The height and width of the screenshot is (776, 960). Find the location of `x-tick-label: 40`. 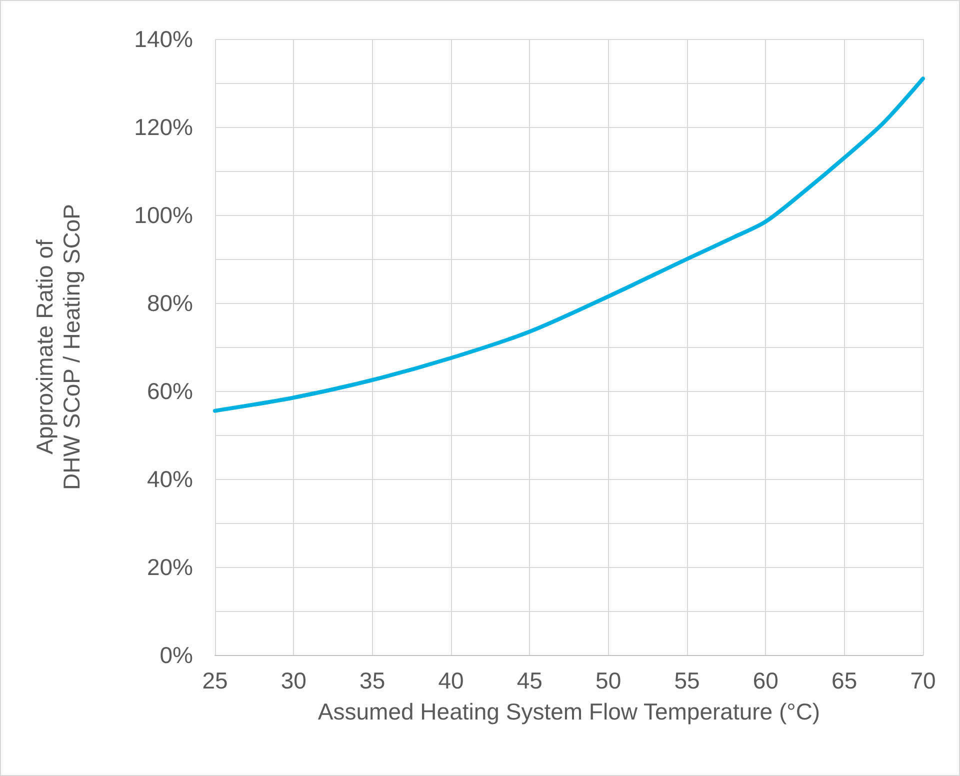

x-tick-label: 40 is located at coordinates (451, 681).